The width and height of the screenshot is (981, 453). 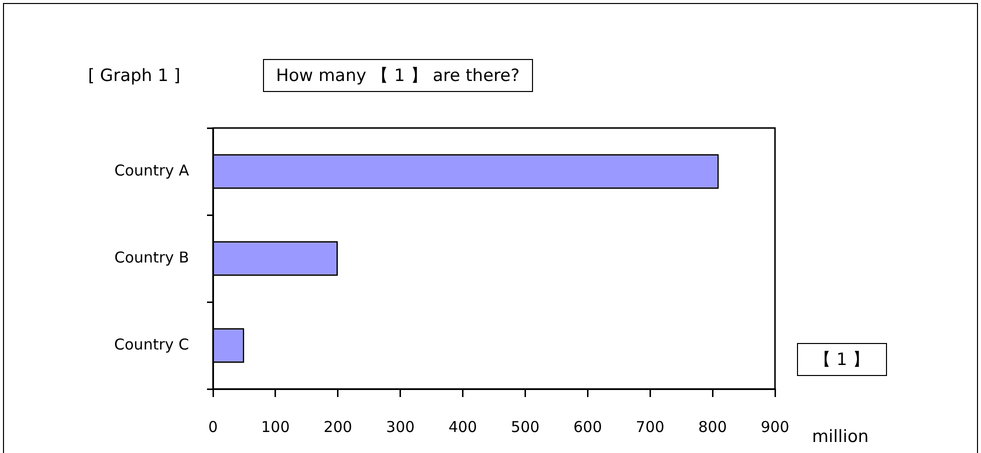 I want to click on x-tick-label: 200, so click(x=338, y=427).